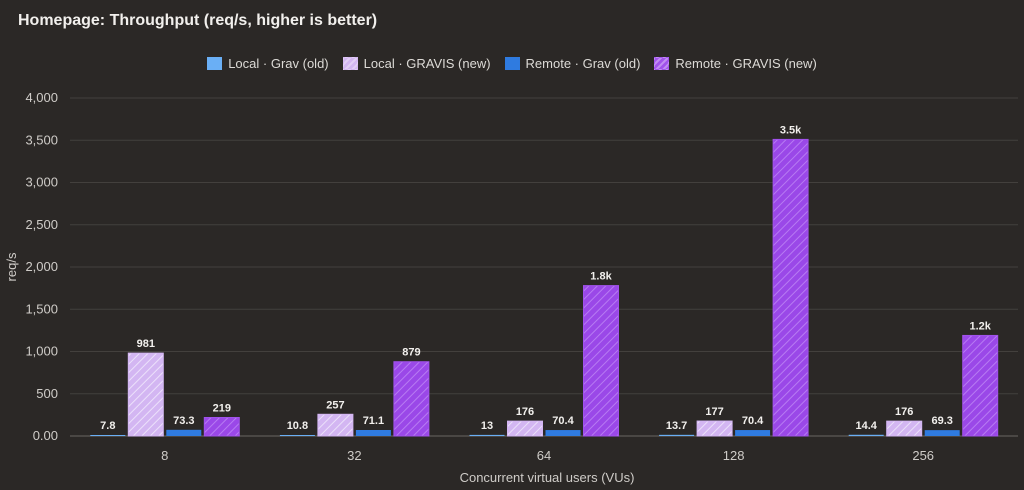 This screenshot has width=1024, height=490. What do you see at coordinates (676, 426) in the screenshot?
I see `data-label: 13.7` at bounding box center [676, 426].